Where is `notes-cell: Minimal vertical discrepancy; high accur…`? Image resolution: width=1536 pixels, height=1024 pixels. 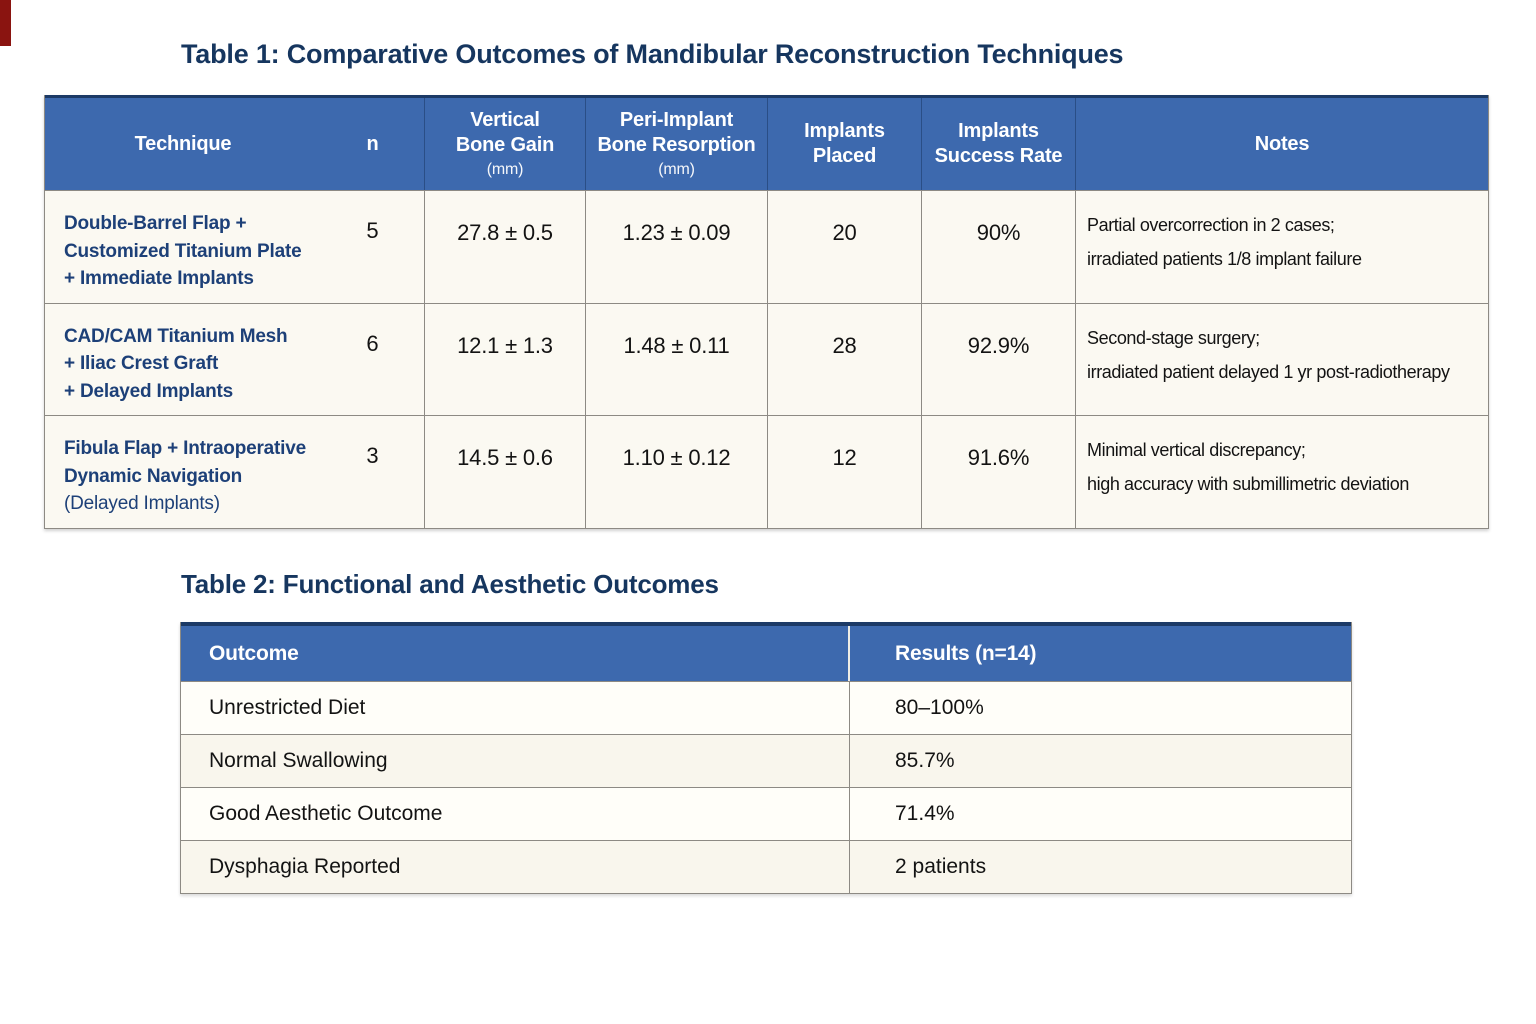 notes-cell: Minimal vertical discrepancy; high accur… is located at coordinates (1248, 467).